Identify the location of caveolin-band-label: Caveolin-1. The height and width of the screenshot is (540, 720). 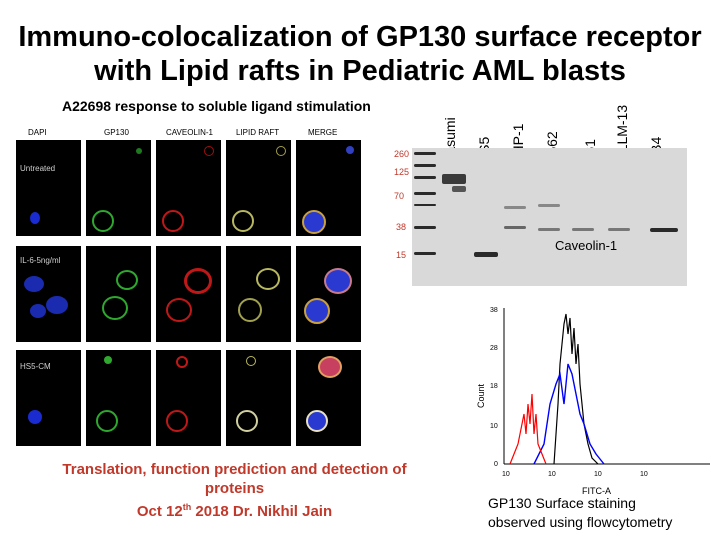
(586, 245).